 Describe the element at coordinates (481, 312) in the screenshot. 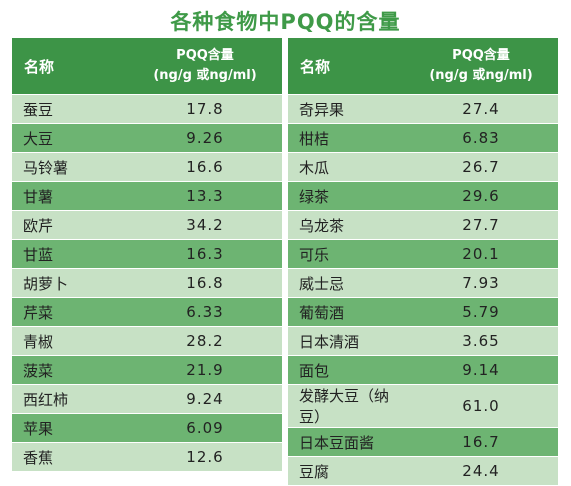

I see `pqq-value-cell: 5.79` at that location.